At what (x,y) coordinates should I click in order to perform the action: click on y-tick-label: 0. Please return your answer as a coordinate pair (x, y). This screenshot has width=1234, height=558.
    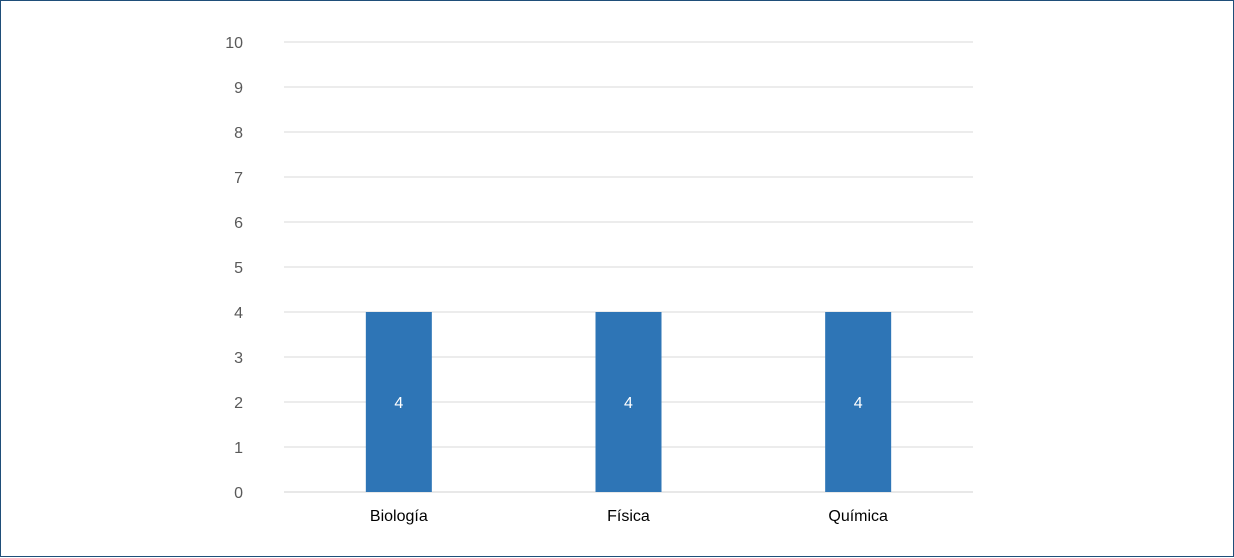
    Looking at the image, I should click on (238, 493).